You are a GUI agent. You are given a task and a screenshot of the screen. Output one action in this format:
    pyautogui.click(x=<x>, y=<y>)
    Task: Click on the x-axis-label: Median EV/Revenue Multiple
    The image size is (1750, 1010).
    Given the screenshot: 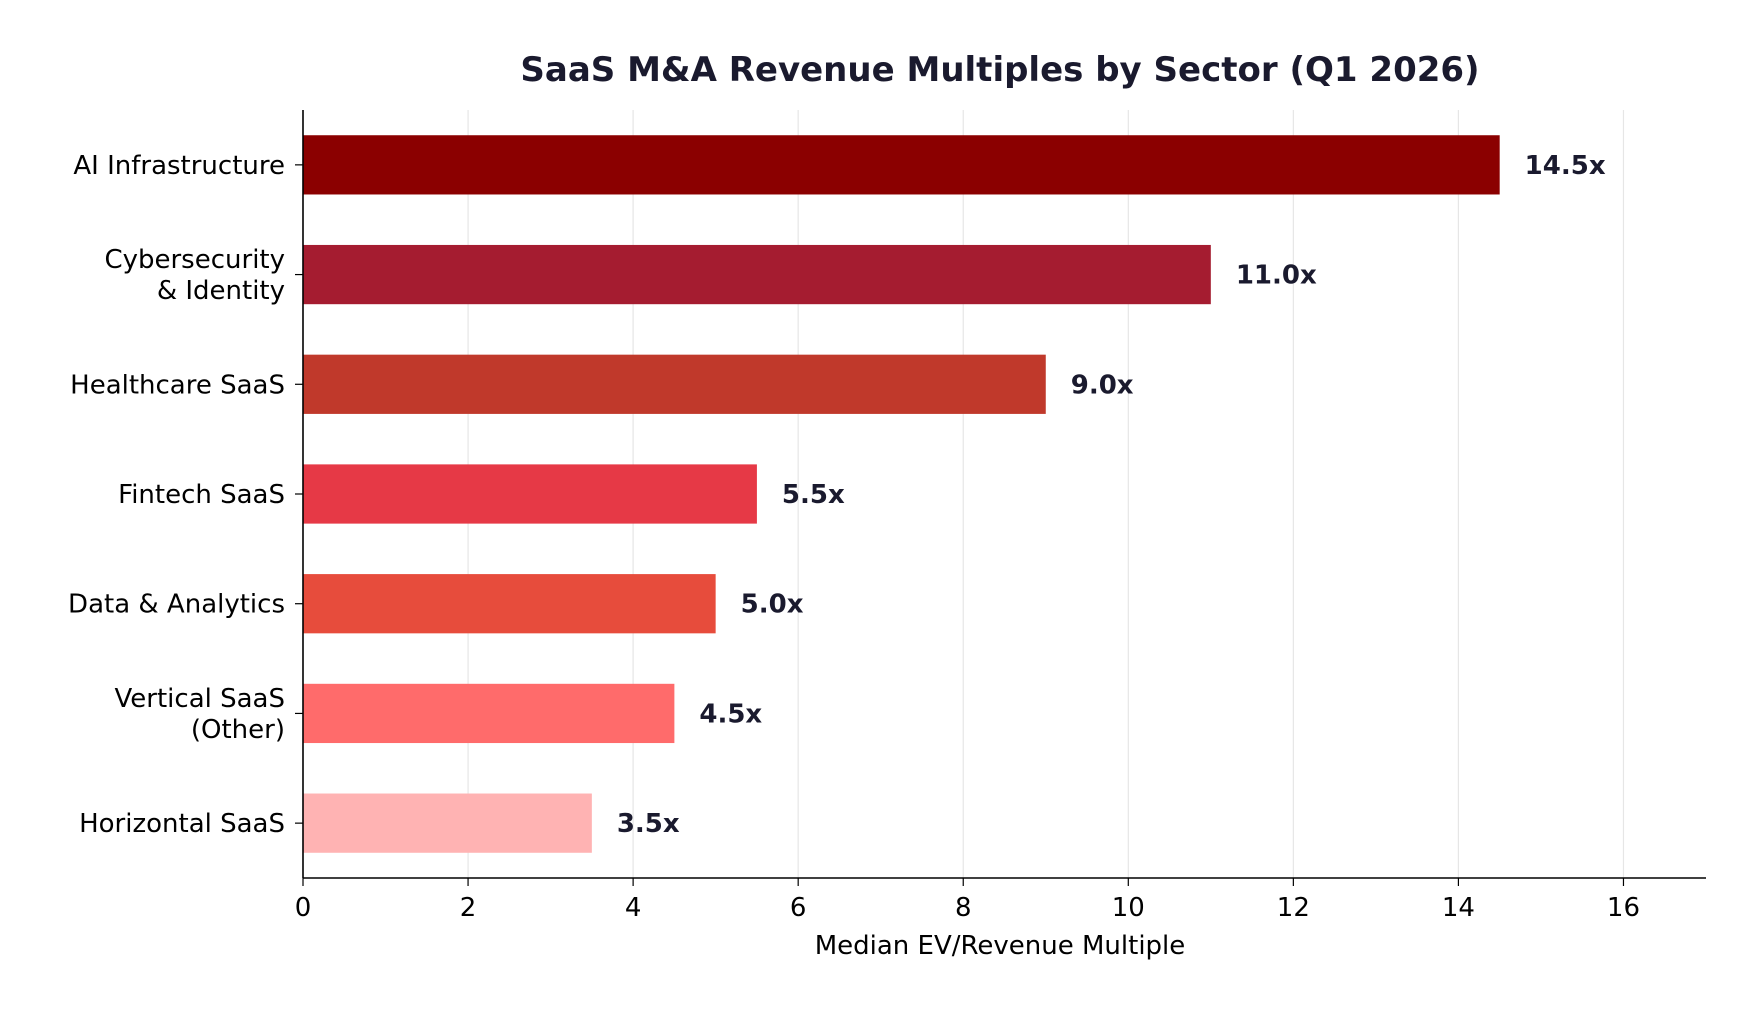 What is the action you would take?
    pyautogui.click(x=1000, y=946)
    